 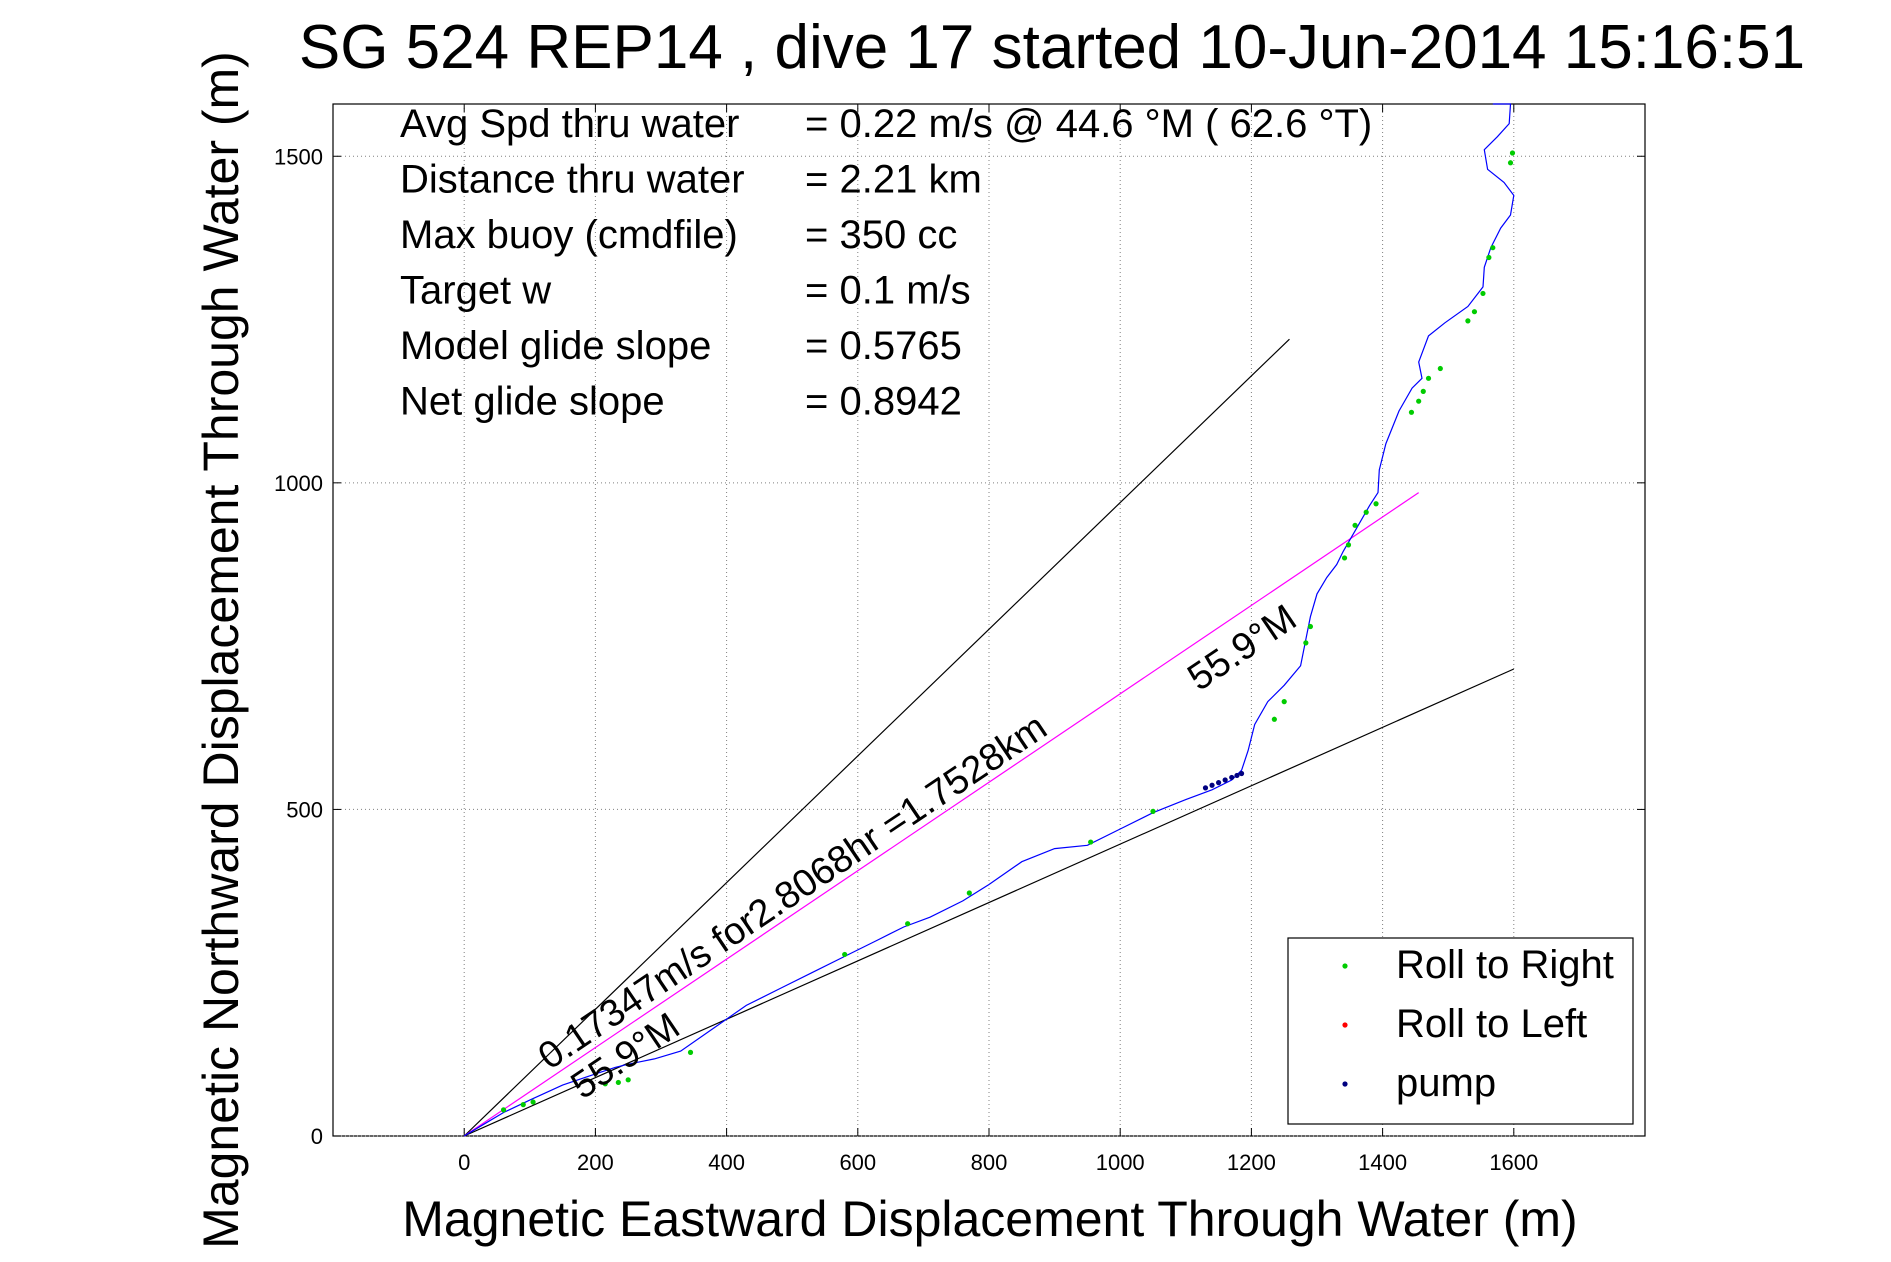 I want to click on y-tick-label: 0, so click(x=317, y=1136).